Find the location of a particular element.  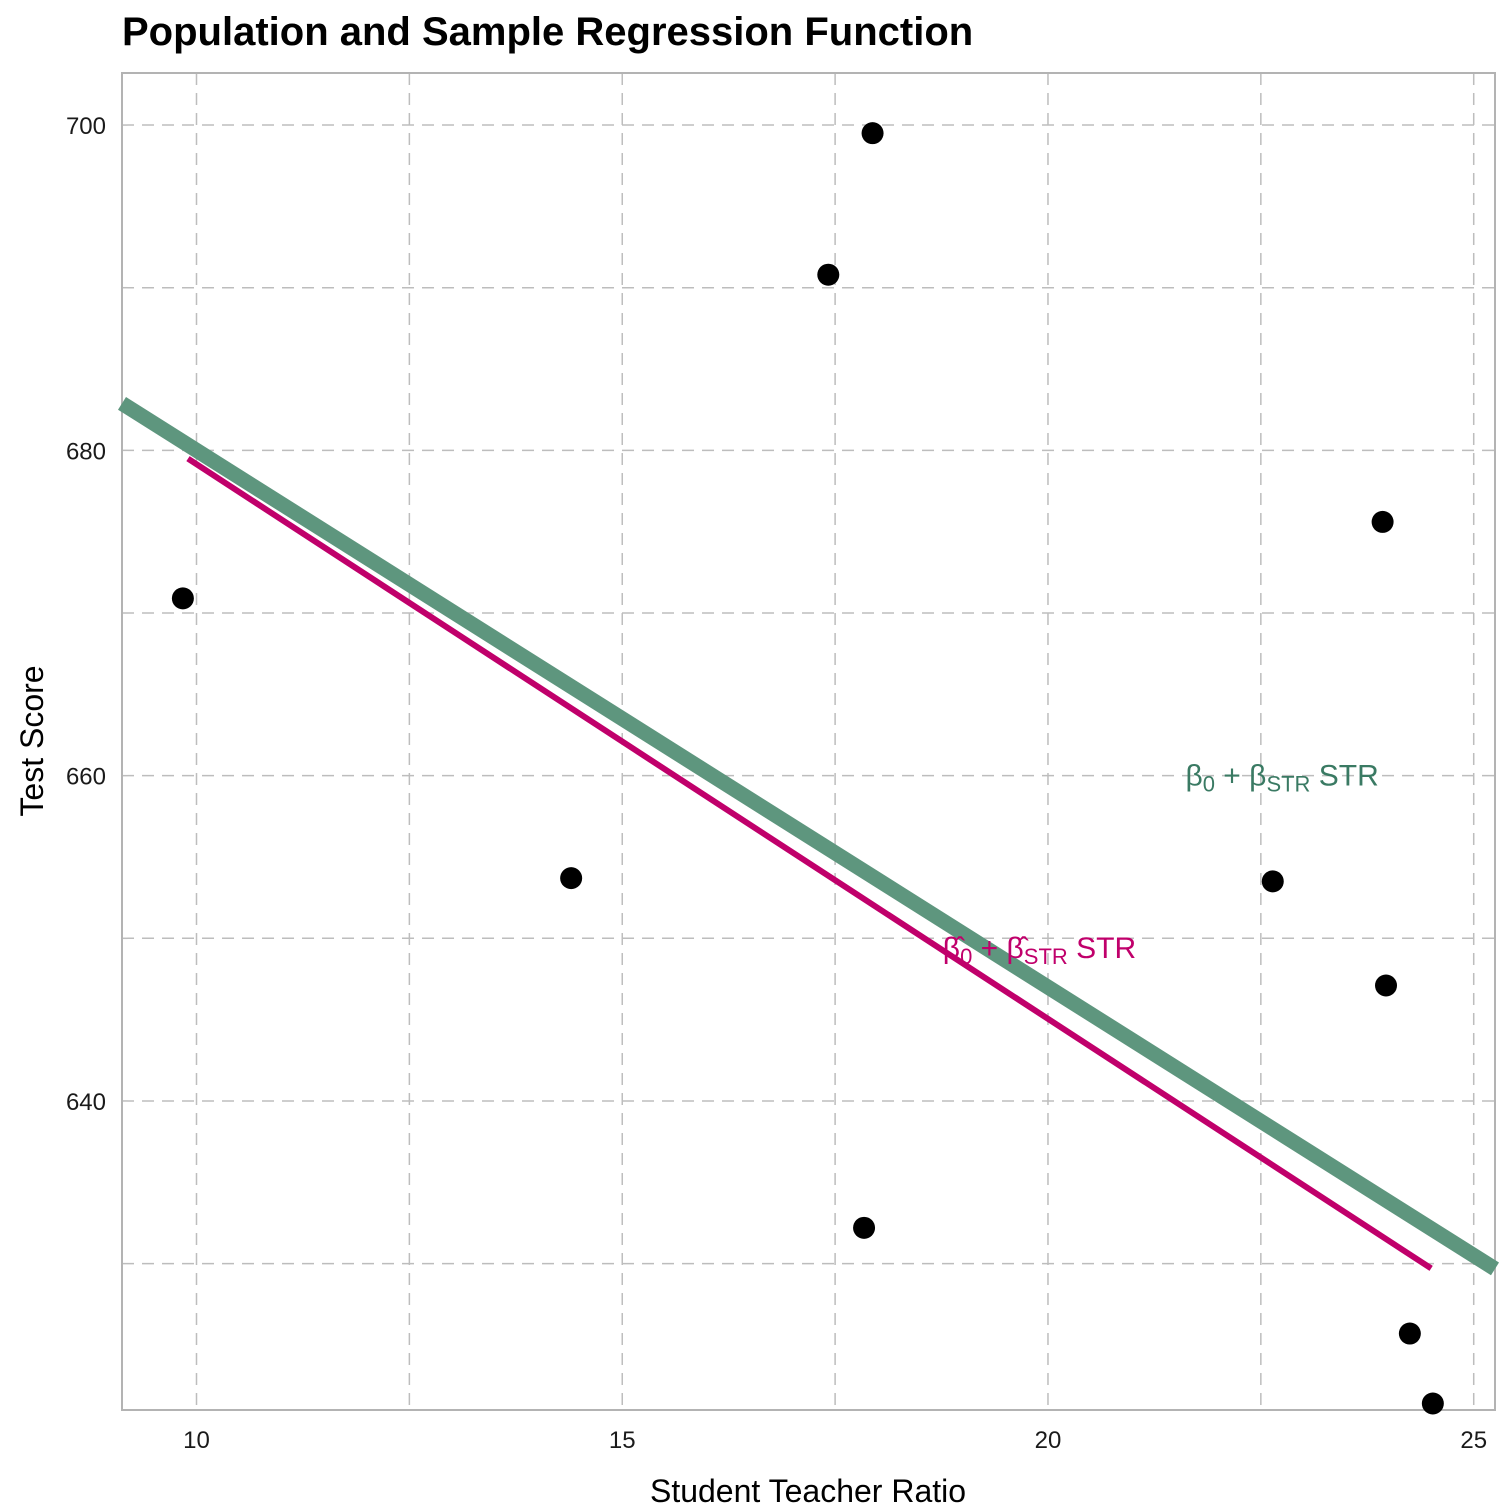

sample-annotation: β̂0 + β̂STR STR is located at coordinates (1039, 950).